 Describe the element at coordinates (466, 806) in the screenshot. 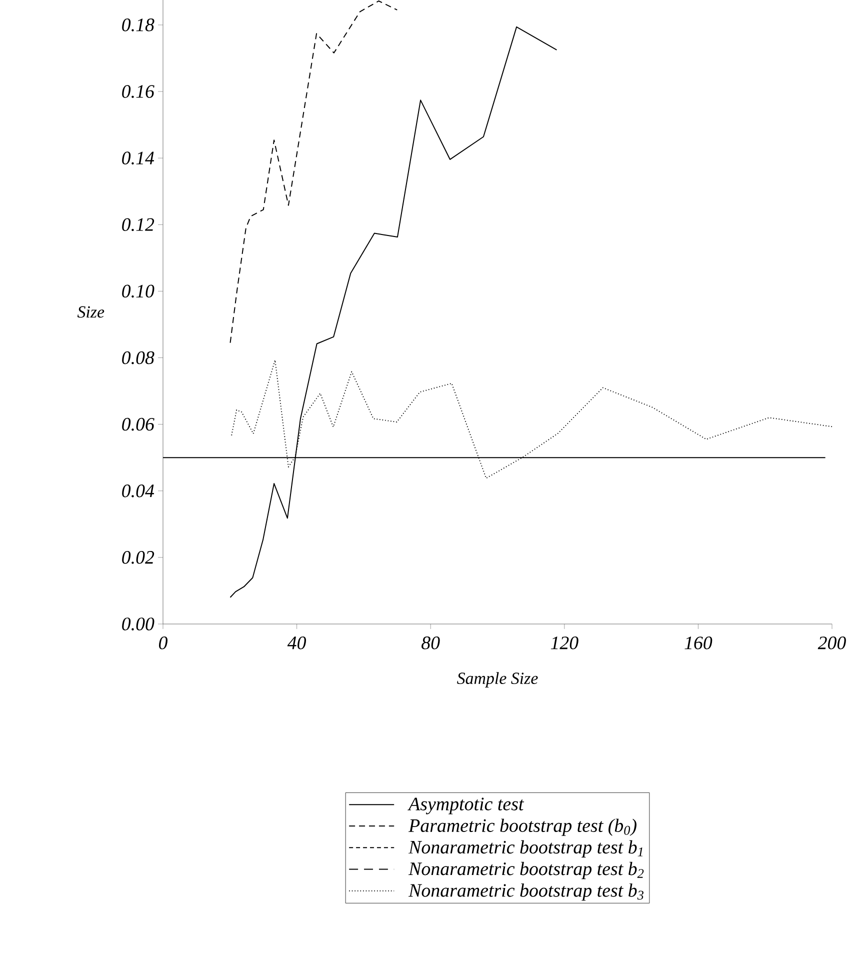

I see `legend-label: Asymptotic test` at that location.